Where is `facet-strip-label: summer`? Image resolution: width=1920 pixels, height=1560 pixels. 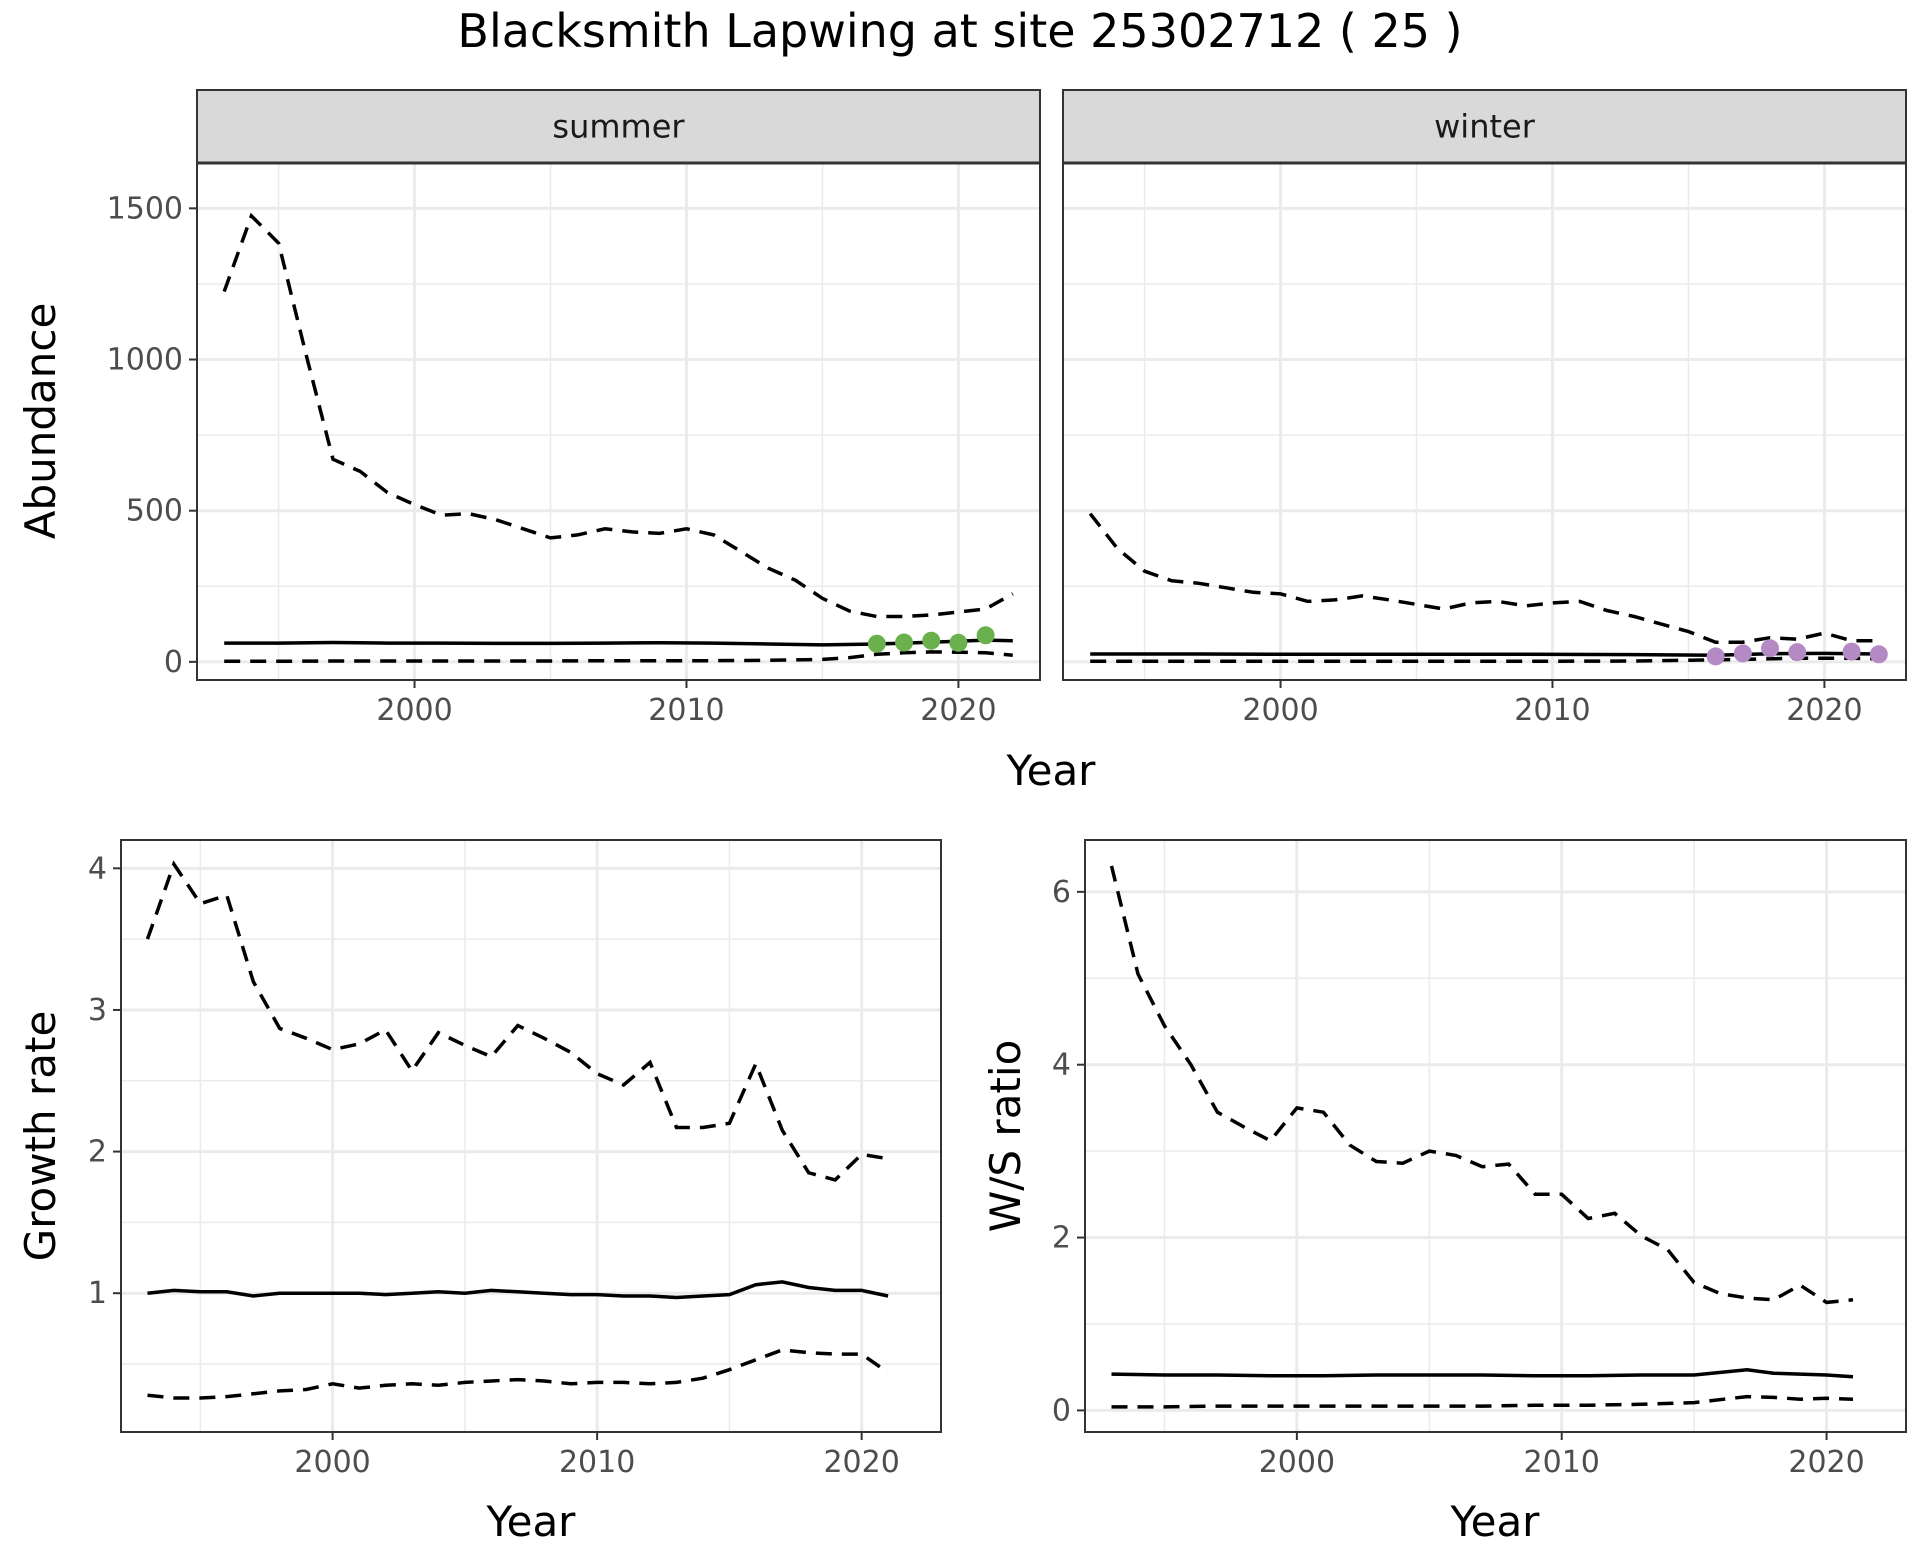 facet-strip-label: summer is located at coordinates (618, 127).